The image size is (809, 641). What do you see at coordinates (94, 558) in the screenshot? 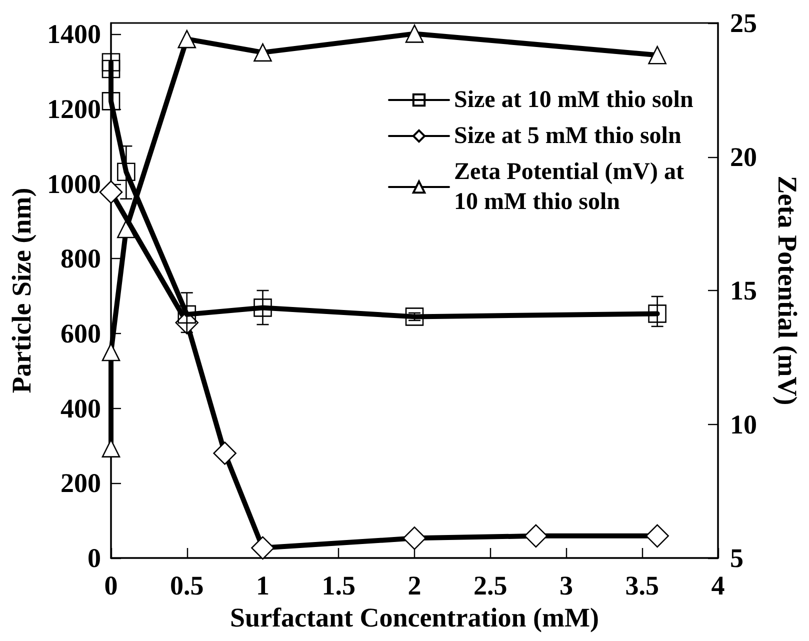
I see `y-tick-label: 0` at bounding box center [94, 558].